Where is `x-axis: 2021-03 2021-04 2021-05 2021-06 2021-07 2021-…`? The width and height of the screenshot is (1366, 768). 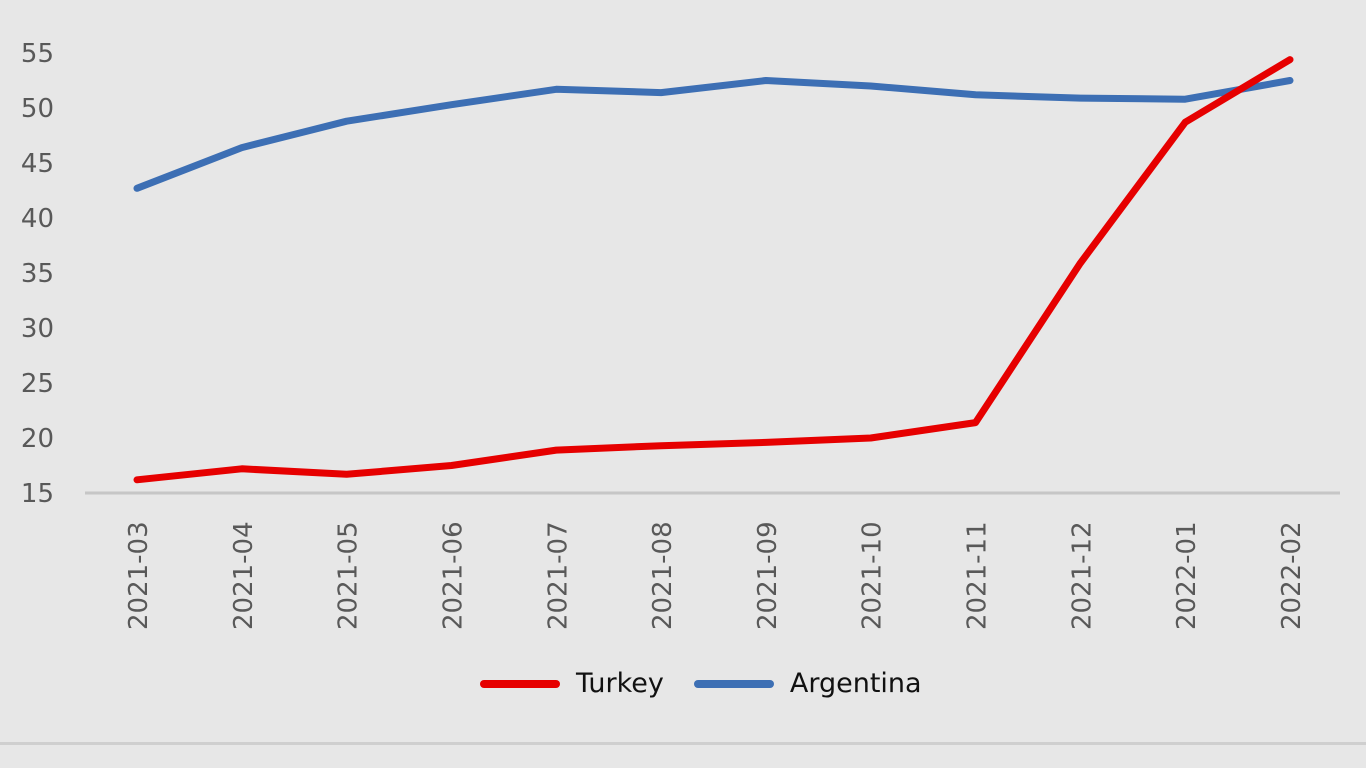
x-axis: 2021-03 2021-04 2021-05 2021-06 2021-07 2021-… is located at coordinates (715, 575).